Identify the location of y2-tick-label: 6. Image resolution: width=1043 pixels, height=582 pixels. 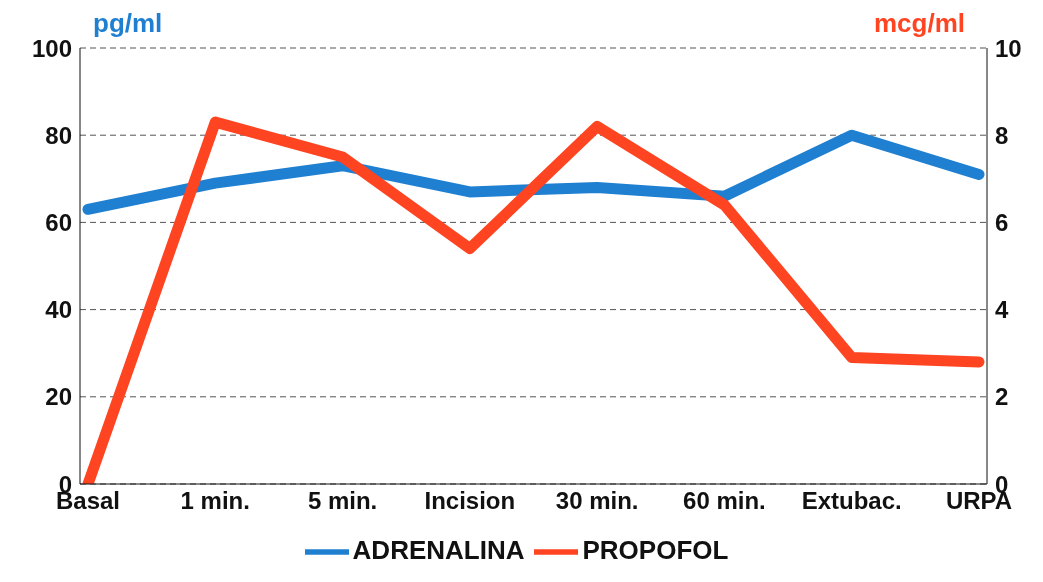
(1002, 222).